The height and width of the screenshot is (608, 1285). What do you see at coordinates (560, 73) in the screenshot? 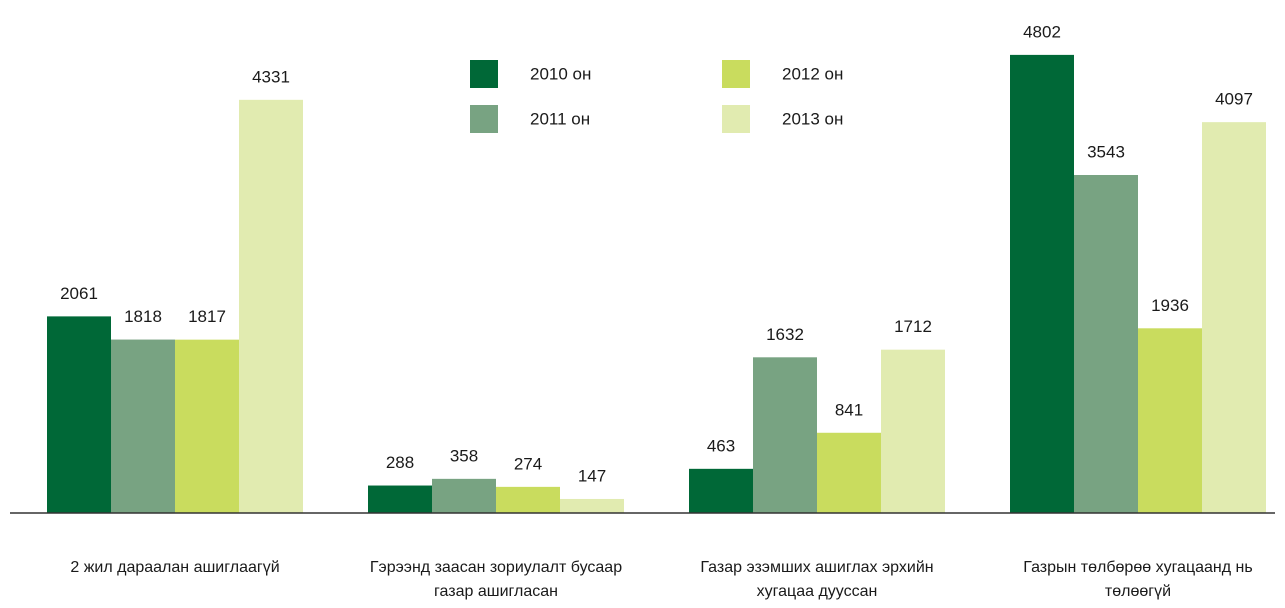
I see `legend-label: 2010 он` at bounding box center [560, 73].